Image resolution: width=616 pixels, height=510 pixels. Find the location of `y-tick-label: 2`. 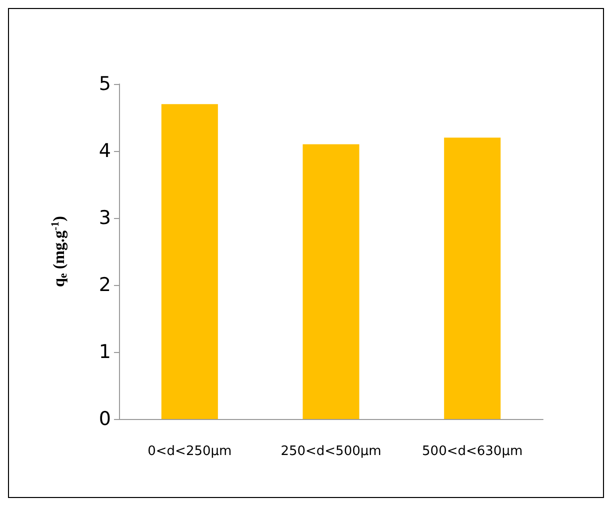

y-tick-label: 2 is located at coordinates (104, 285).